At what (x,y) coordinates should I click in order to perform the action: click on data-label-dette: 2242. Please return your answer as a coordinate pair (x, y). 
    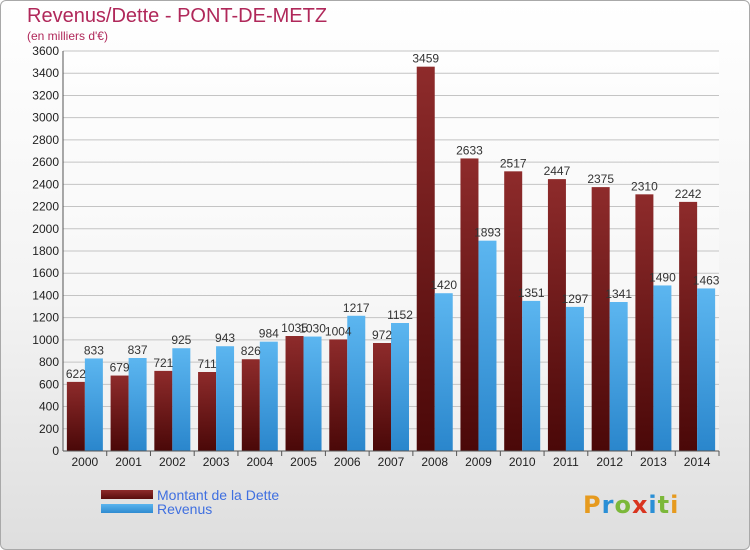
    Looking at the image, I should click on (688, 194).